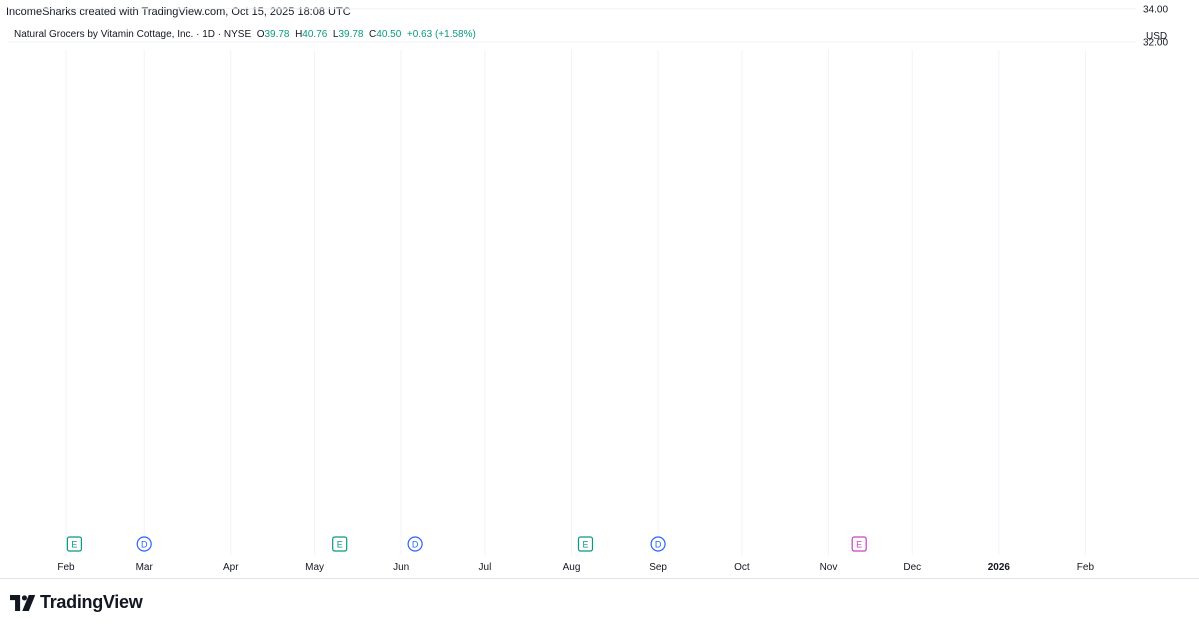  What do you see at coordinates (912, 567) in the screenshot?
I see `x-tick-label: Dec` at bounding box center [912, 567].